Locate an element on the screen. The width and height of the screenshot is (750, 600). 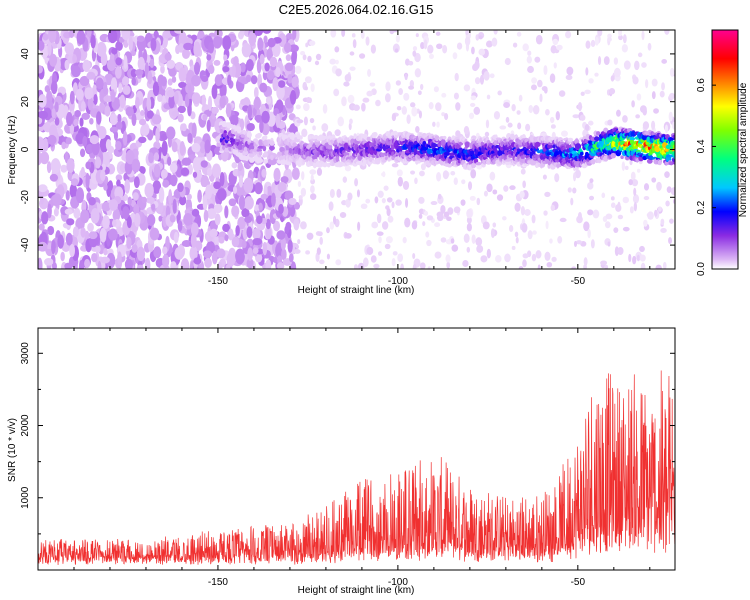
chart-title: C2E5.2026.064.02.16.G15 is located at coordinates (356, 9).